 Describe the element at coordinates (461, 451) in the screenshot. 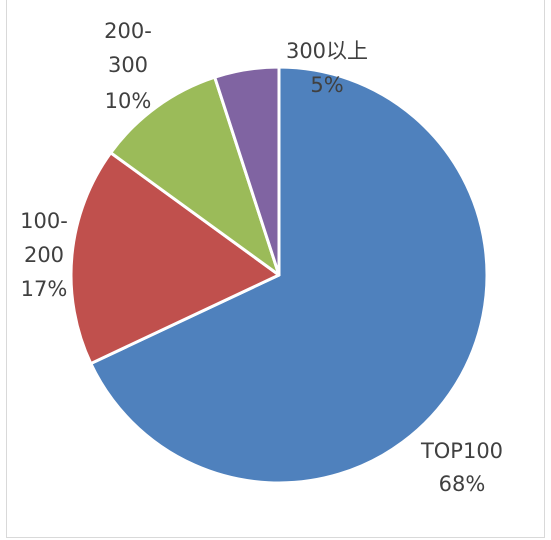

I see `slice-label-top100: TOP100` at that location.